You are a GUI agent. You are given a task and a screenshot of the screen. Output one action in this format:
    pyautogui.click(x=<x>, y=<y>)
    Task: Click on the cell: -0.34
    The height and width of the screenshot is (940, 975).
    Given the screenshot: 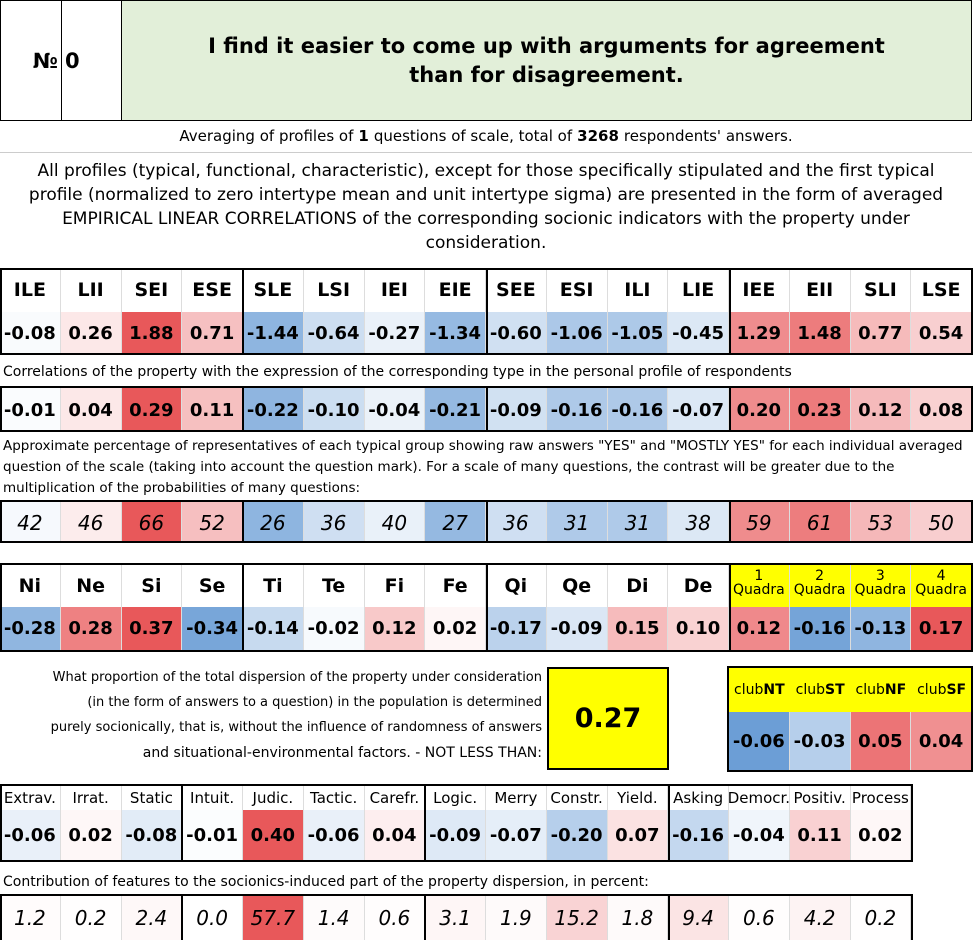 What is the action you would take?
    pyautogui.click(x=212, y=628)
    